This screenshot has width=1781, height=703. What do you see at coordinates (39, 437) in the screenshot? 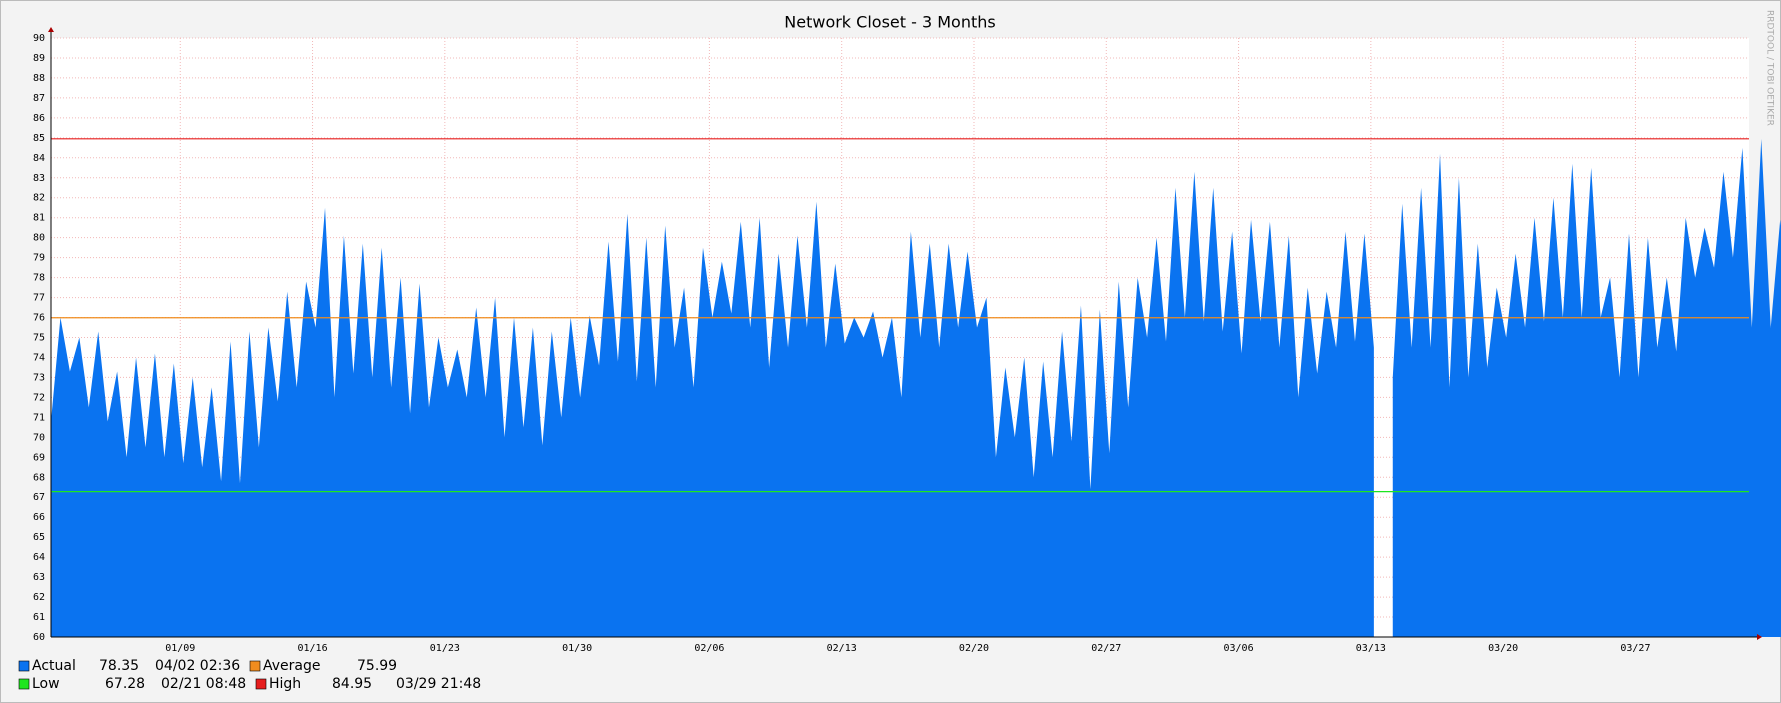
I see `y-tick-label: 70` at bounding box center [39, 437].